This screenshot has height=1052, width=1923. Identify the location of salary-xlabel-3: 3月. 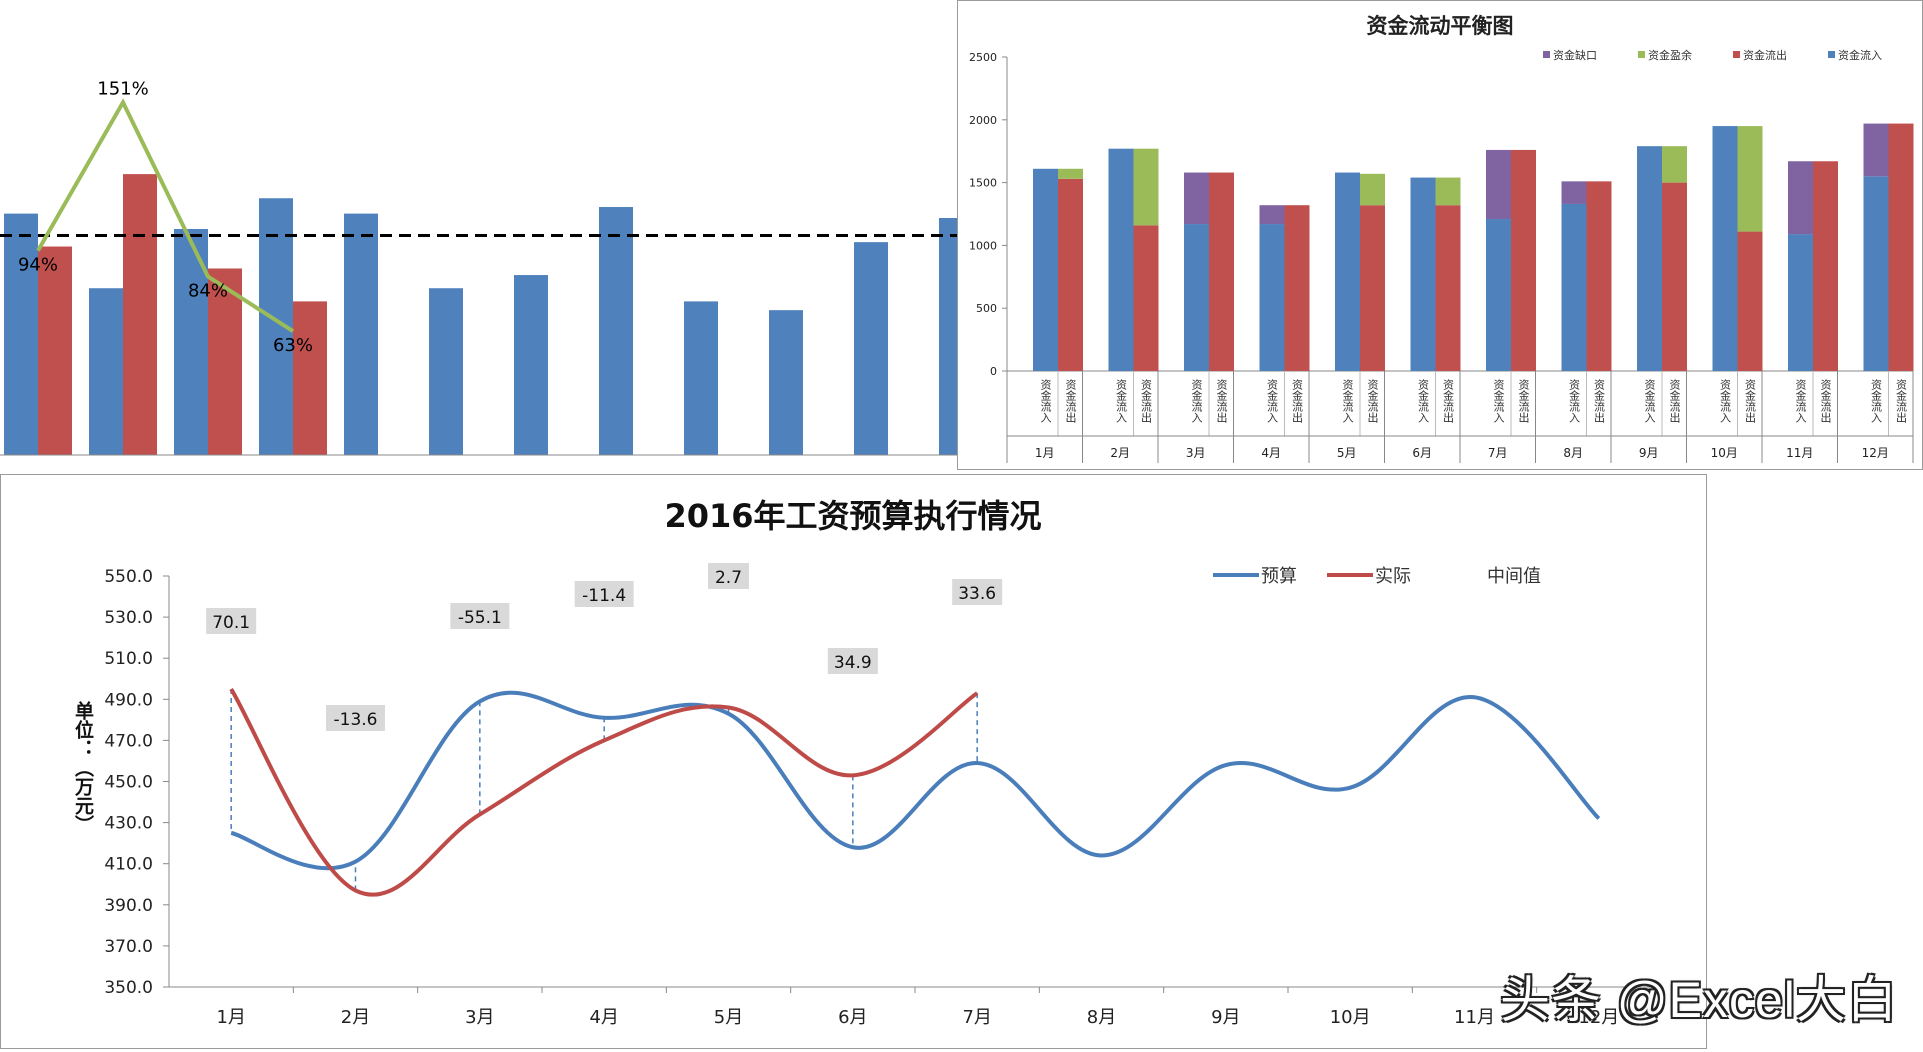
(479, 1017).